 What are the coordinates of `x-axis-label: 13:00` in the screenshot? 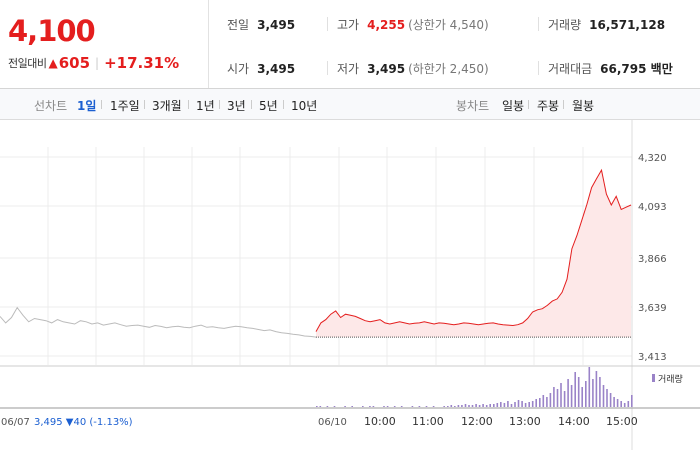 It's located at (525, 421).